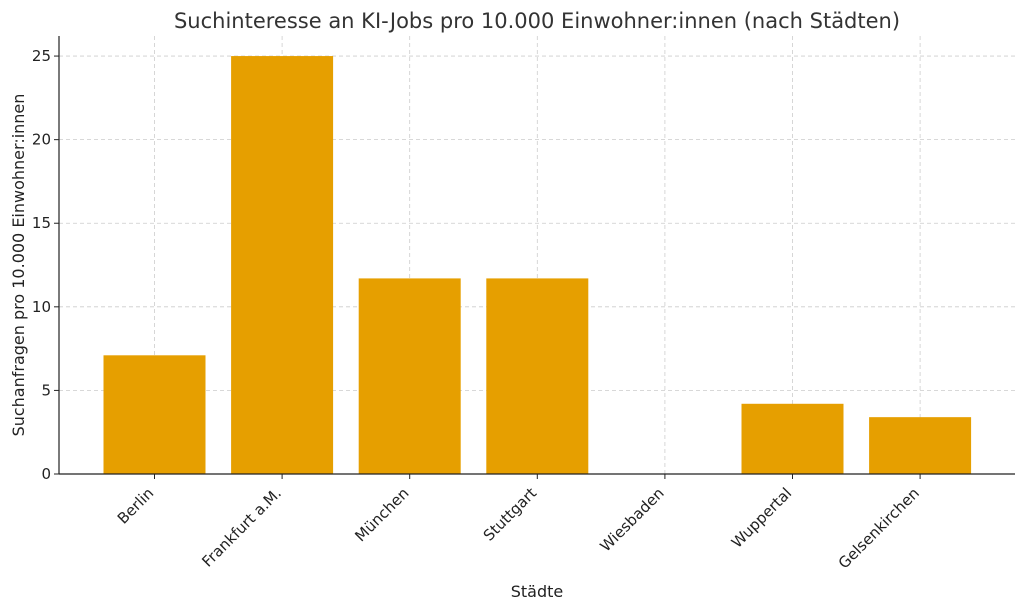 This screenshot has height=611, width=1024. What do you see at coordinates (136, 506) in the screenshot?
I see `x-tick-label: Berlin` at bounding box center [136, 506].